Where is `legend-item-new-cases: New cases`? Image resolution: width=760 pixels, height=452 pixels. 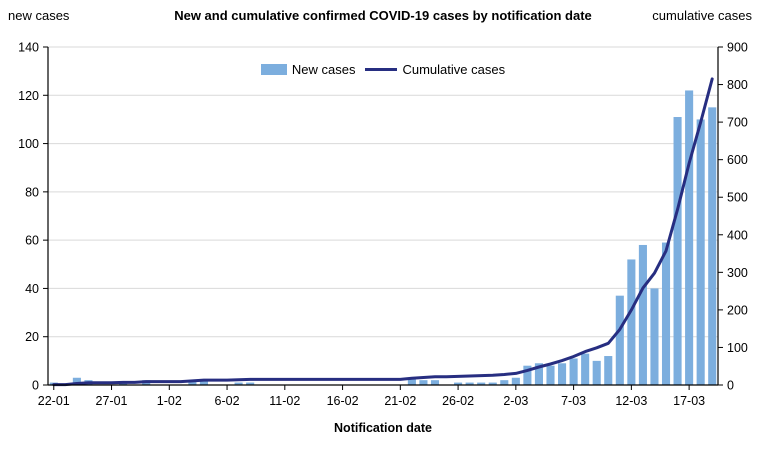 legend-item-new-cases: New cases is located at coordinates (308, 69).